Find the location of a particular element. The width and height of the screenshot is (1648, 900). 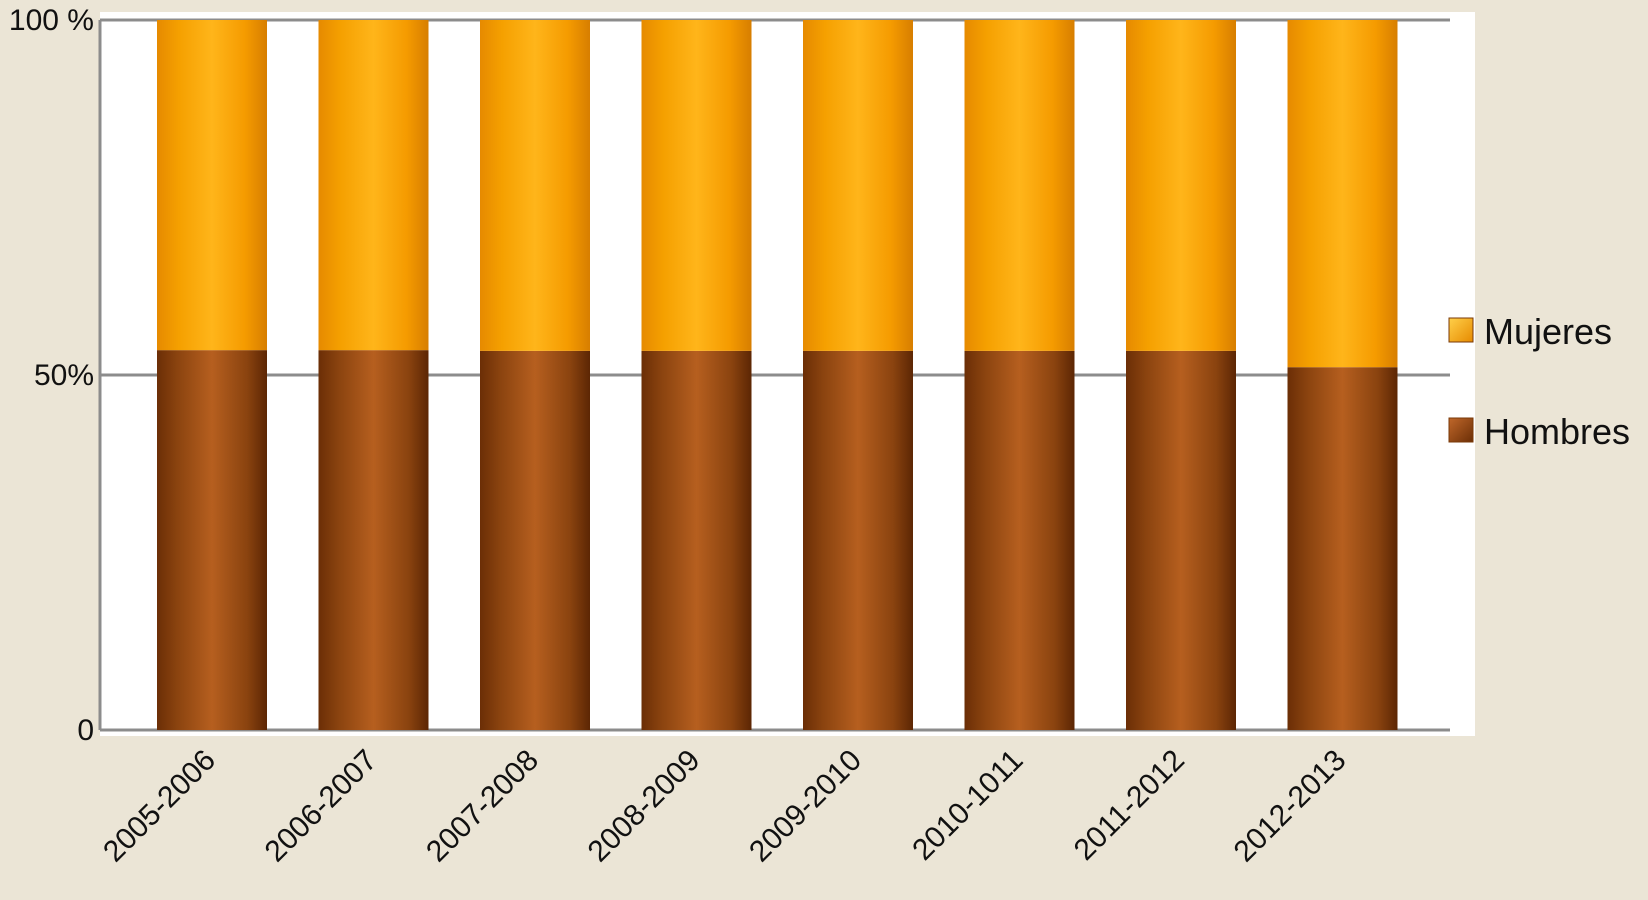

x-tick-label: 2011-2012 is located at coordinates (1129, 805).